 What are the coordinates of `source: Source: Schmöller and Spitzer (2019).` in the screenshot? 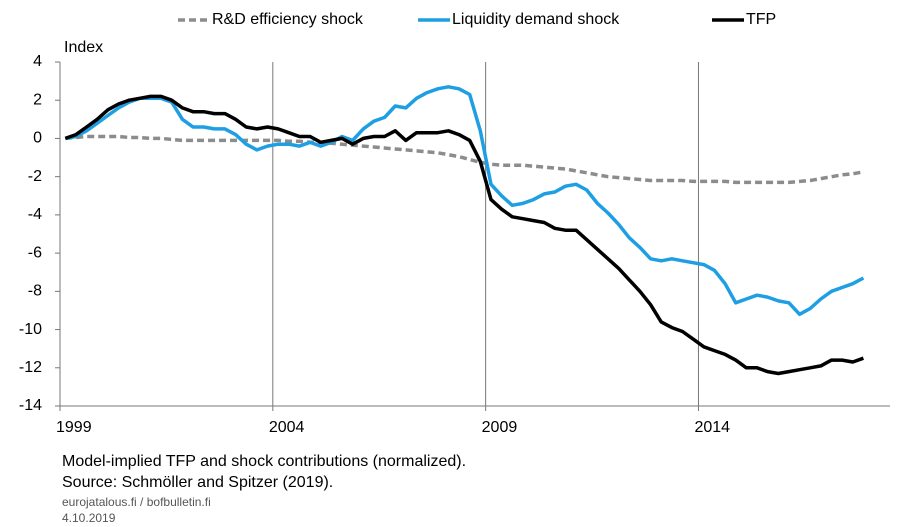 It's located at (197, 482).